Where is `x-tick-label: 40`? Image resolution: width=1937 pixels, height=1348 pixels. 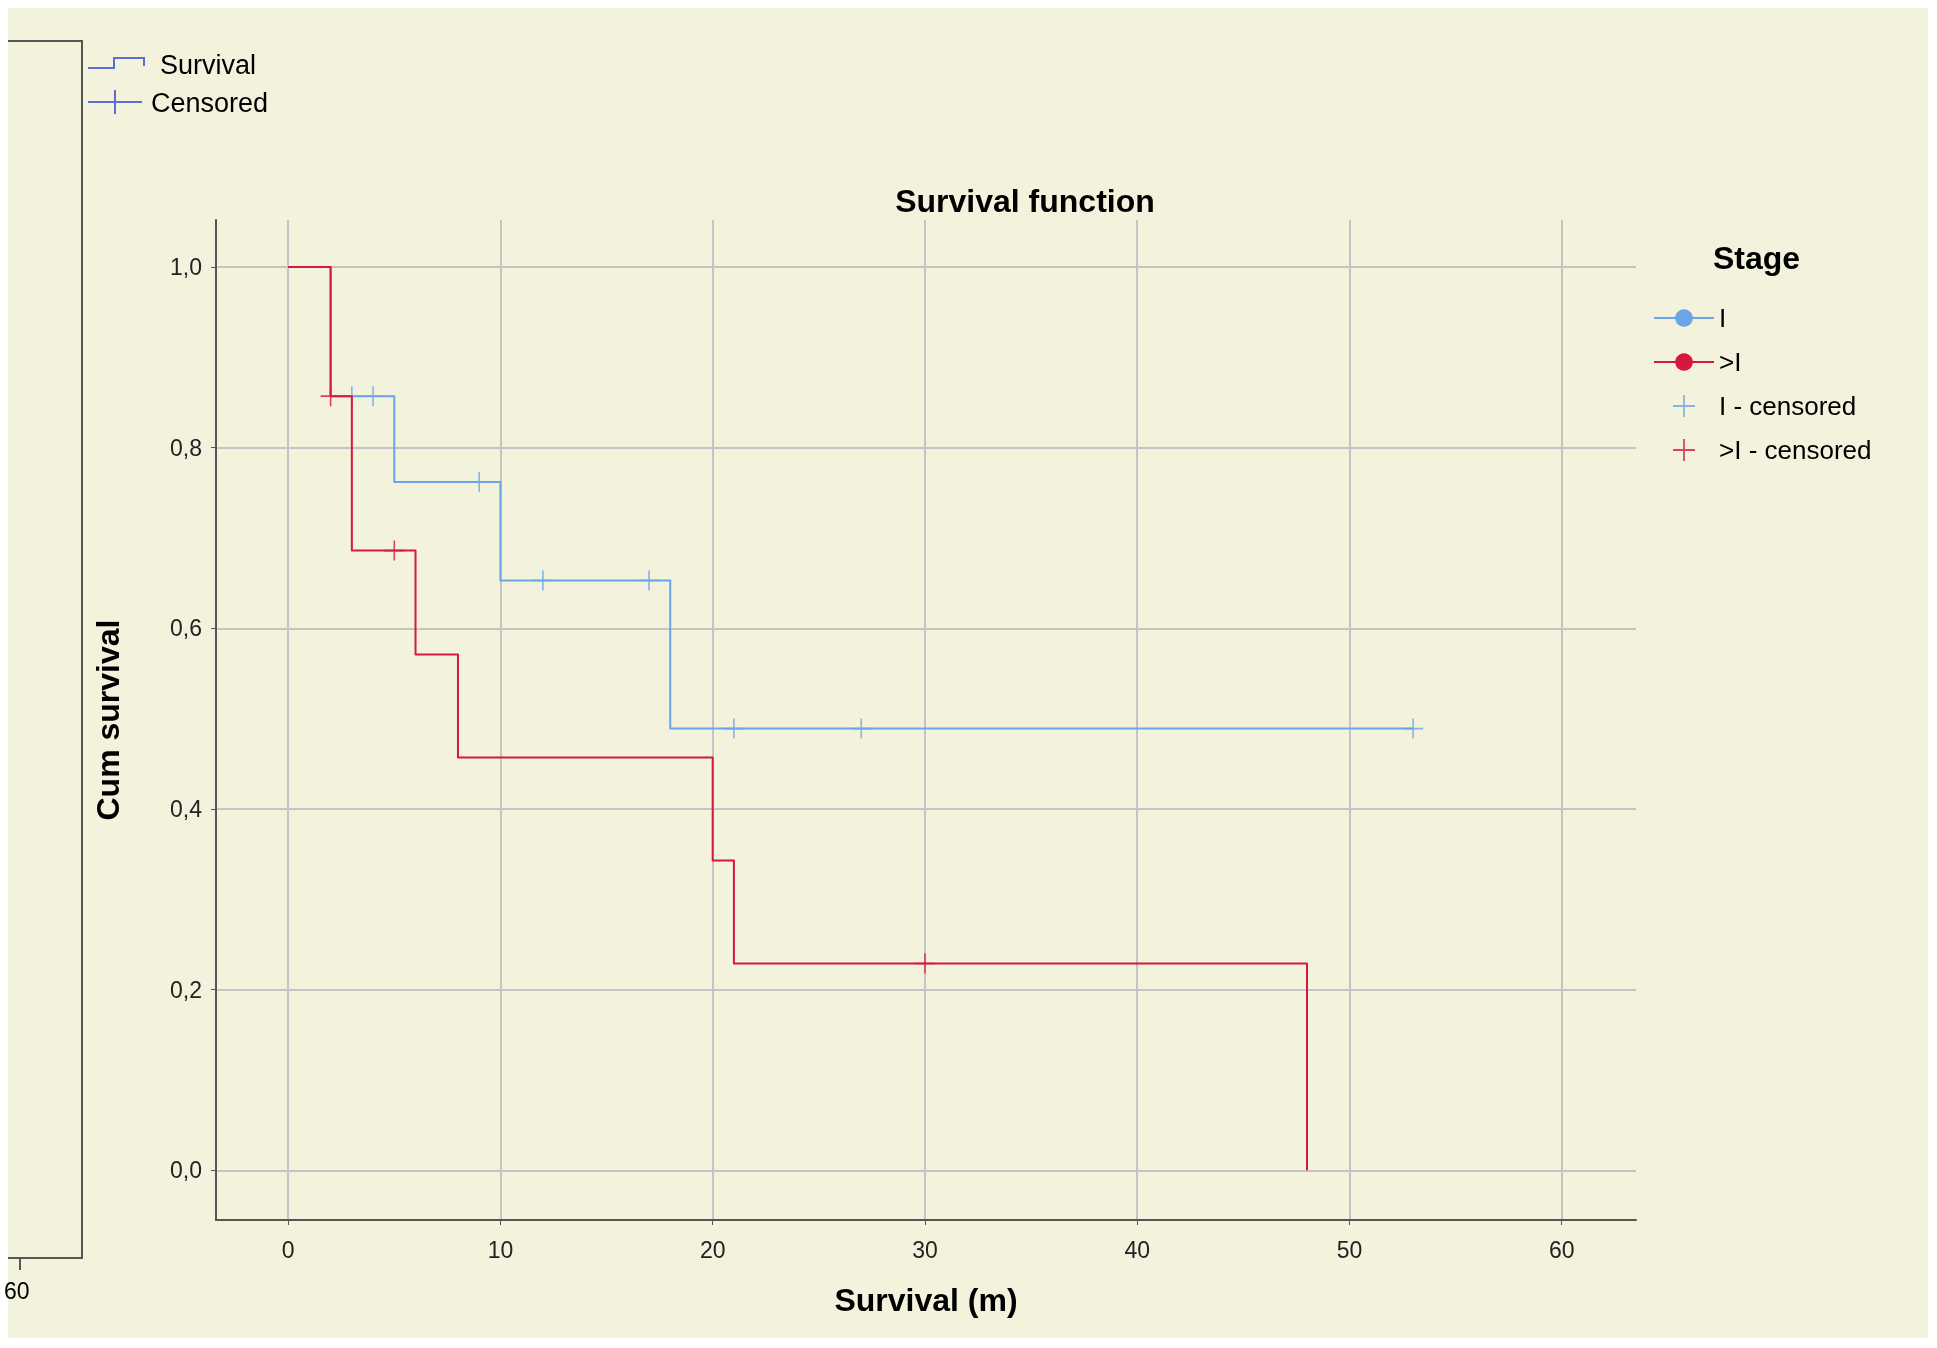
x-tick-label: 40 is located at coordinates (1137, 1249).